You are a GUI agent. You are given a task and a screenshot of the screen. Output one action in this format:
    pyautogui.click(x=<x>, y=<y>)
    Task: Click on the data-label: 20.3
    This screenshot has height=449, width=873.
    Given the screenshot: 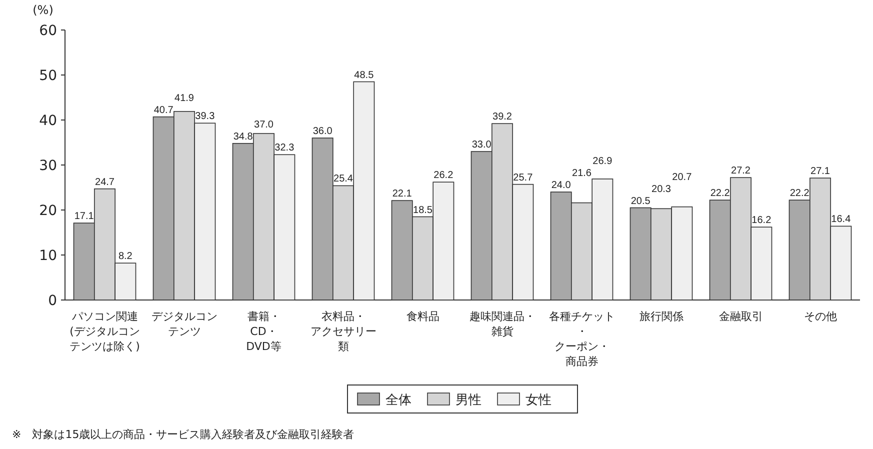 What is the action you would take?
    pyautogui.click(x=662, y=189)
    